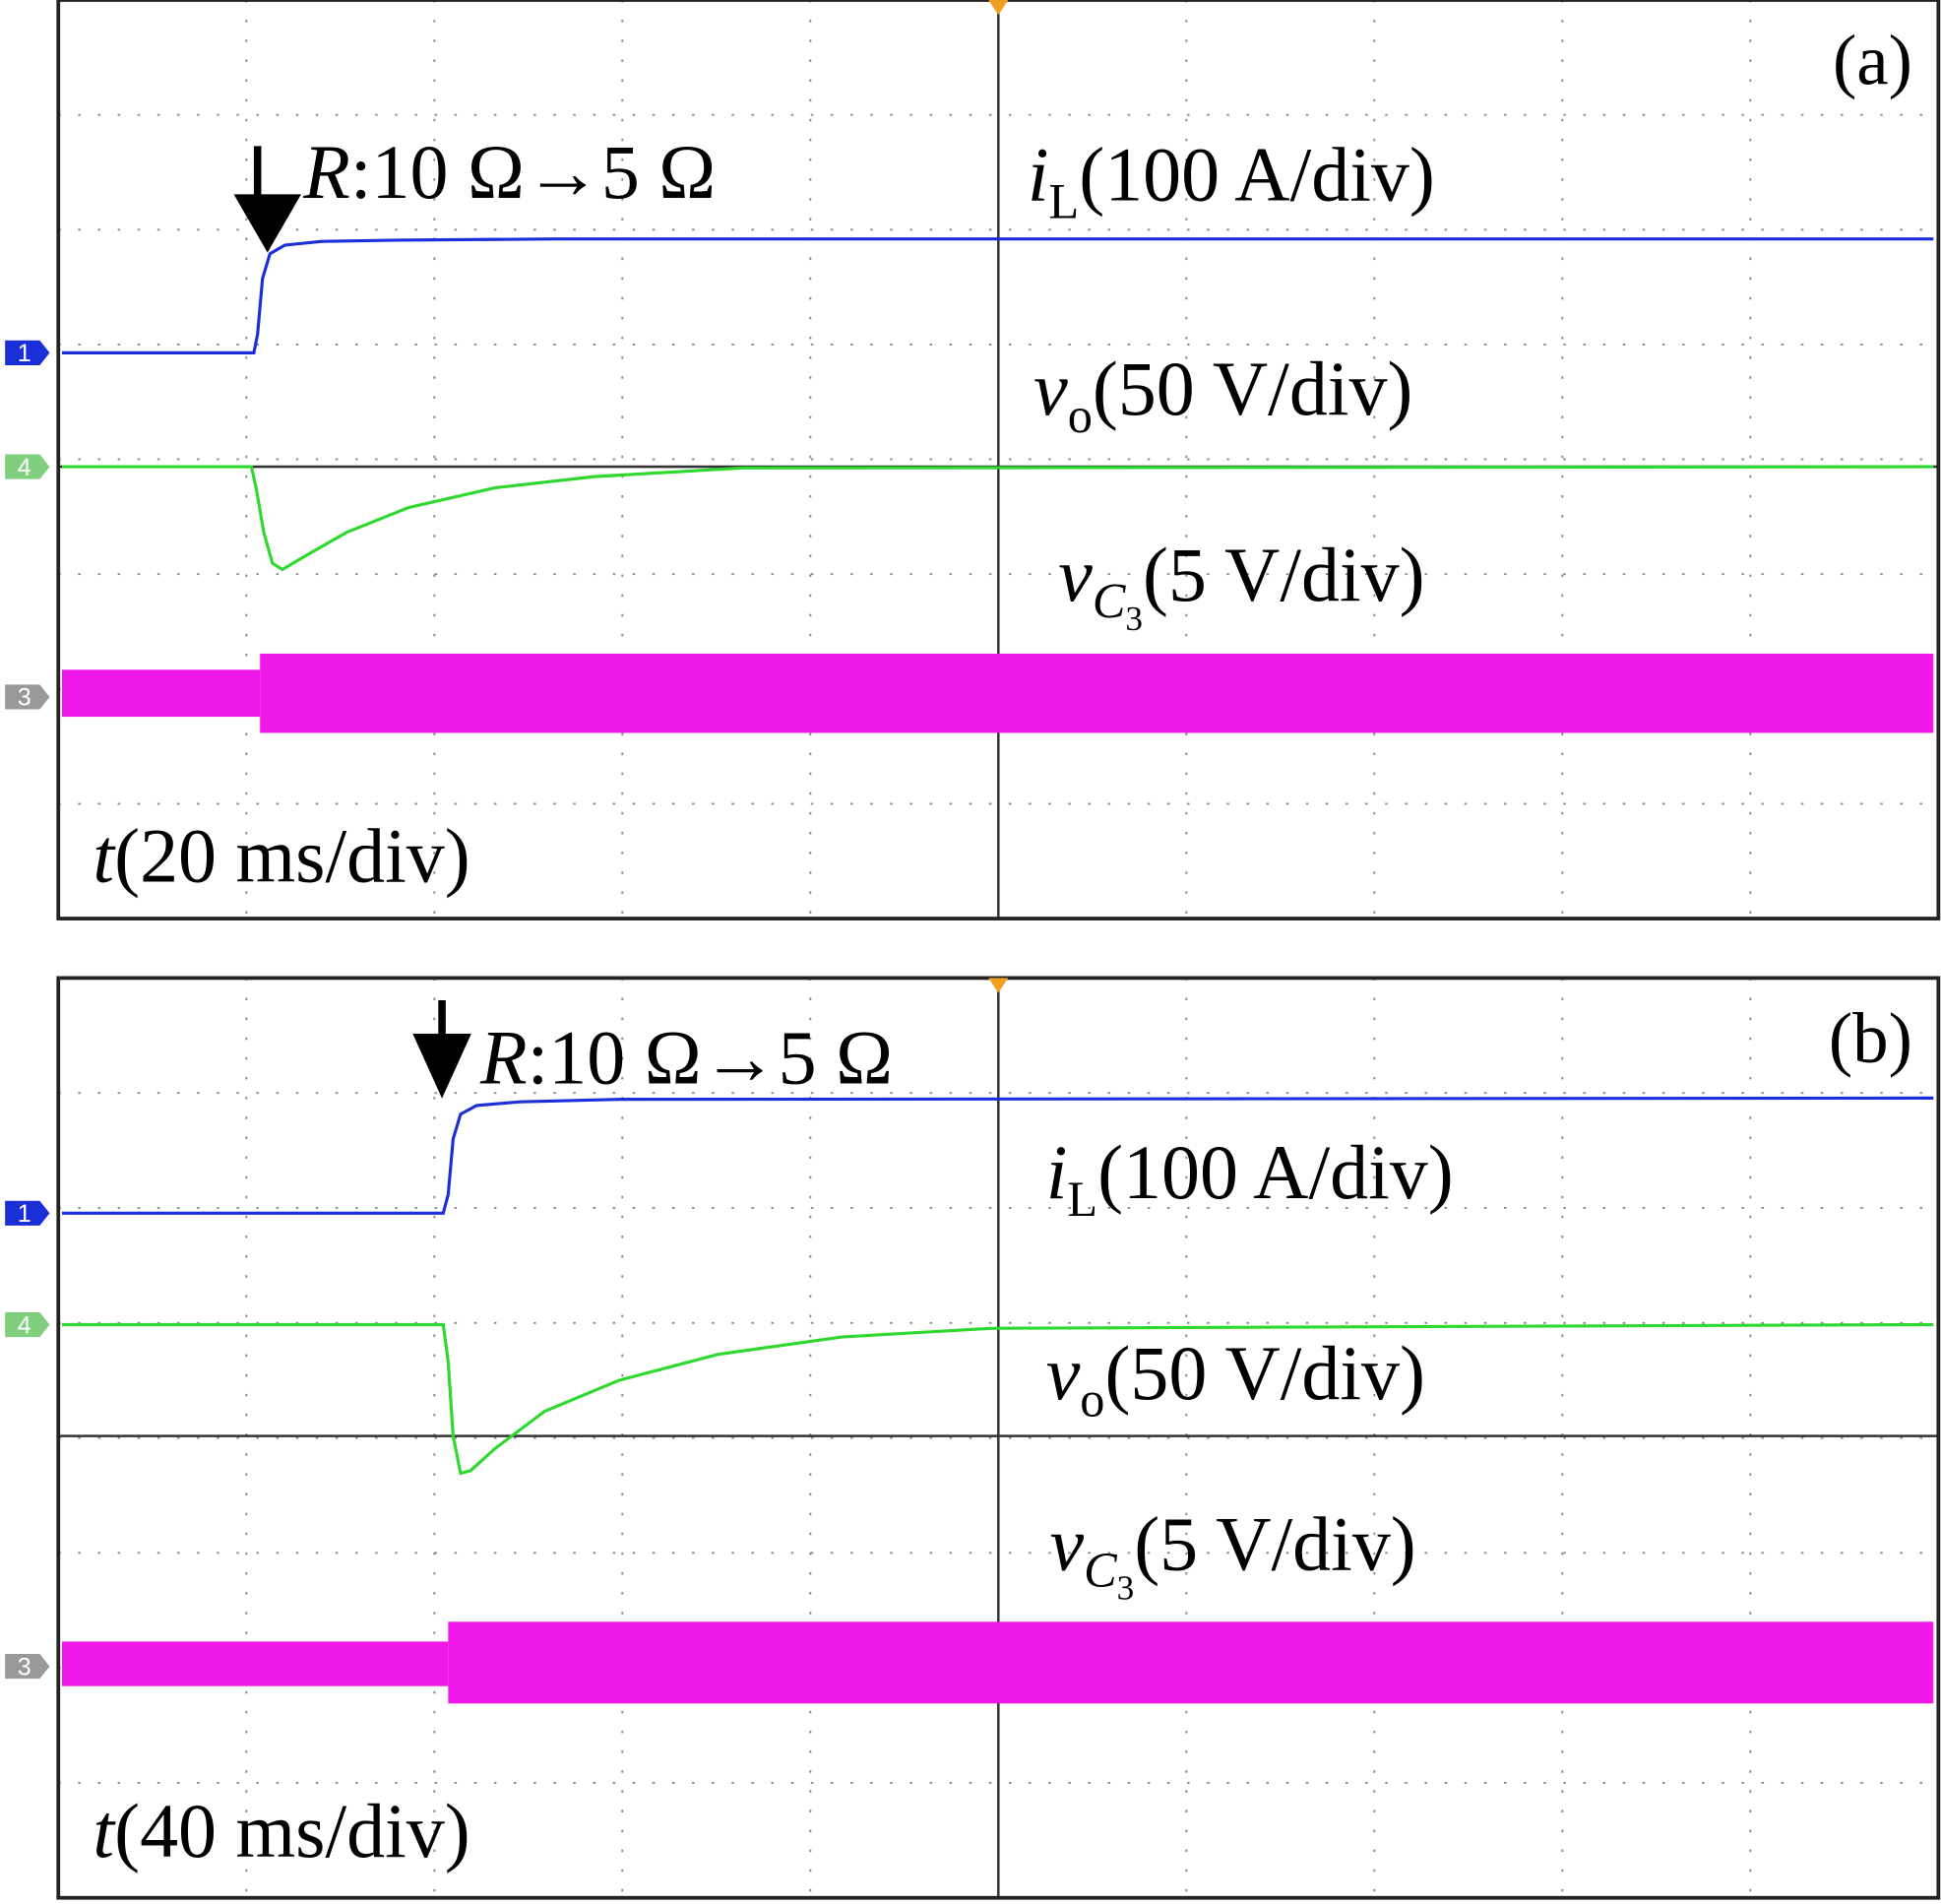 The image size is (1941, 1904). Describe the element at coordinates (292, 1831) in the screenshot. I see `scale: (40 ms/div)` at that location.